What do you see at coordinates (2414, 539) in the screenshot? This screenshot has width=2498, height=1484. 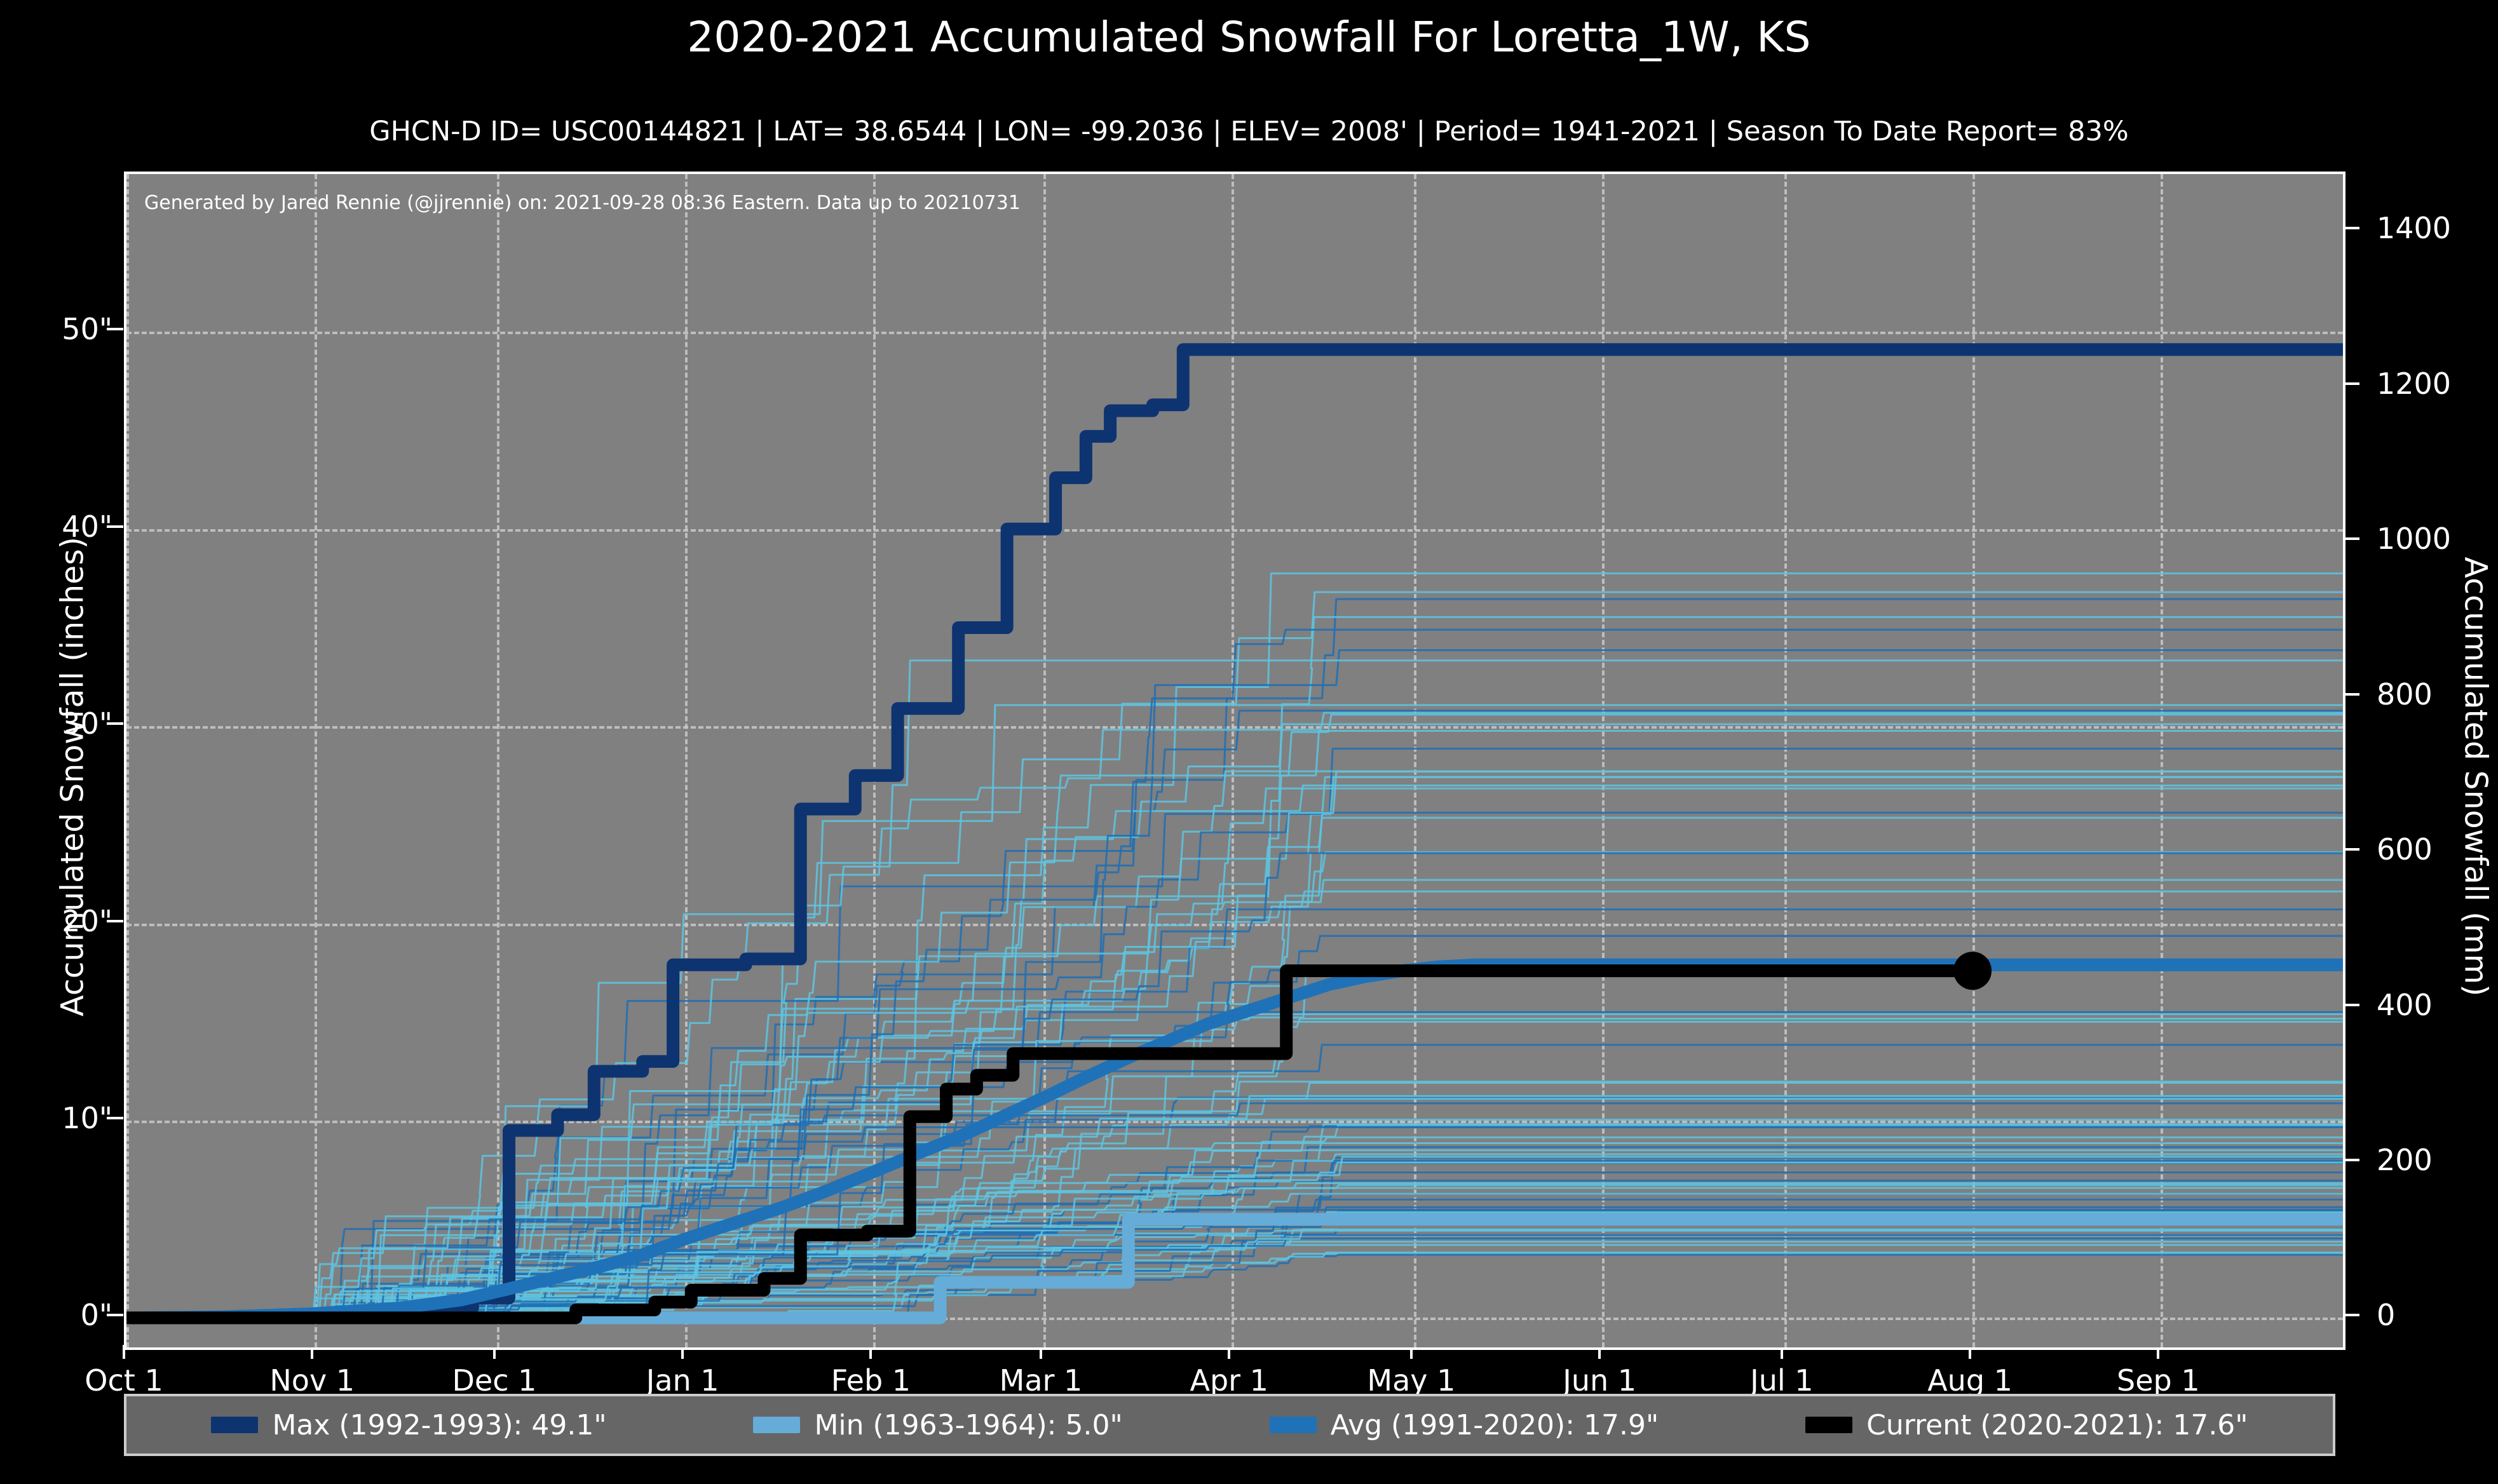 I see `y-tick-right-5: 1000` at bounding box center [2414, 539].